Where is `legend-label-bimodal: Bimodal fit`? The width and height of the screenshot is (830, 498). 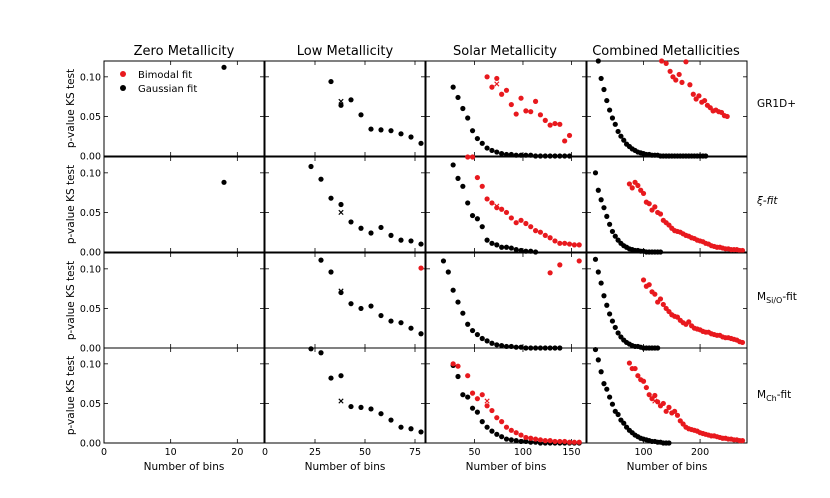
legend-label-bimodal: Bimodal fit is located at coordinates (165, 75).